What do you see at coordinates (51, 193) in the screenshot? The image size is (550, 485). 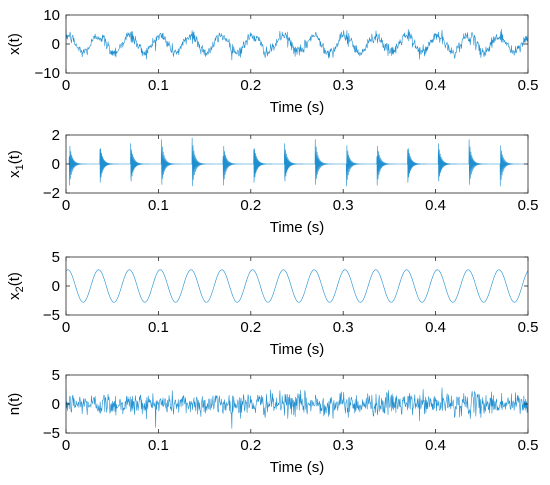 I see `y-tick-label: −2` at bounding box center [51, 193].